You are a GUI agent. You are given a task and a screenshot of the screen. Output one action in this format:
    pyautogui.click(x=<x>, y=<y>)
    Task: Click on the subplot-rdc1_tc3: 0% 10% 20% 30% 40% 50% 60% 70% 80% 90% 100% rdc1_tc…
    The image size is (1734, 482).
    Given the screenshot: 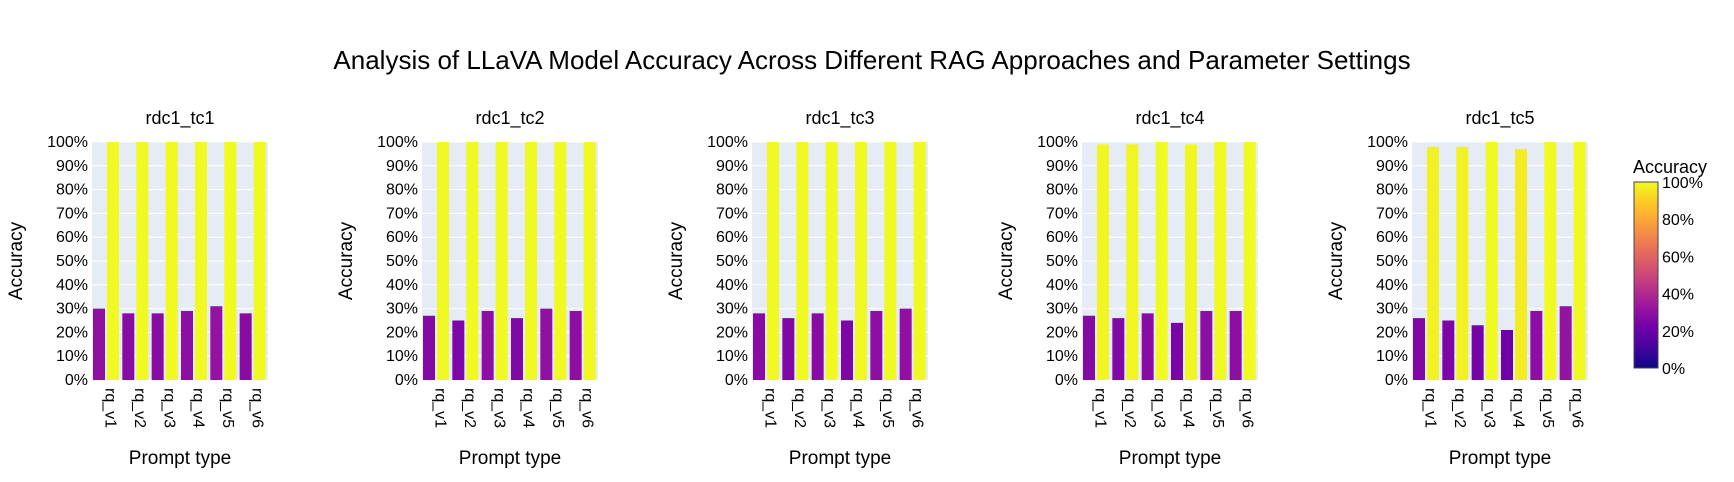 What is the action you would take?
    pyautogui.click(x=797, y=288)
    